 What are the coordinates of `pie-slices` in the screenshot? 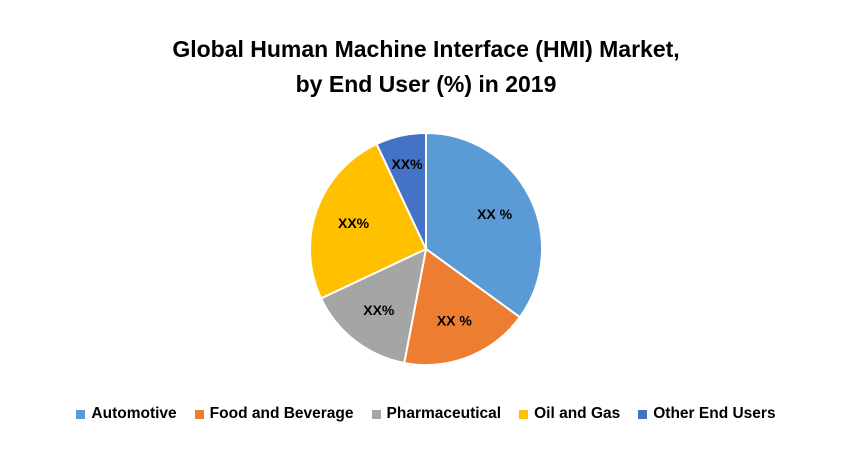 It's located at (426, 248).